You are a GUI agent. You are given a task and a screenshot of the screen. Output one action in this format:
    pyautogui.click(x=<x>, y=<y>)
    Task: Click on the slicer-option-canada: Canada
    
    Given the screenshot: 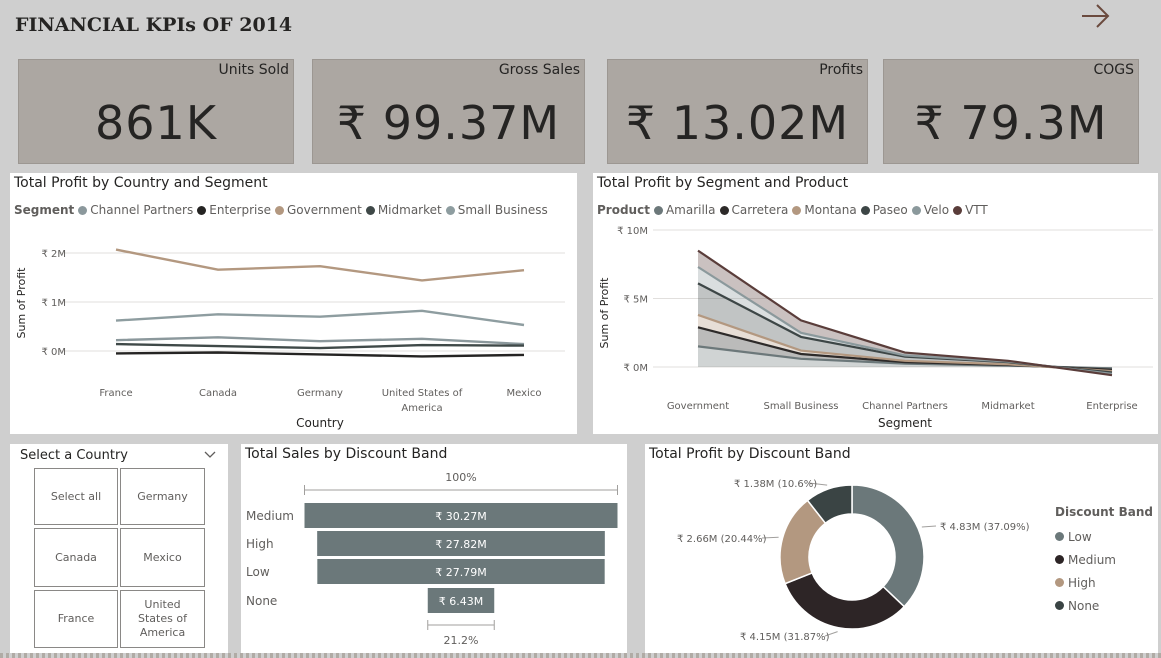 What is the action you would take?
    pyautogui.click(x=76, y=557)
    